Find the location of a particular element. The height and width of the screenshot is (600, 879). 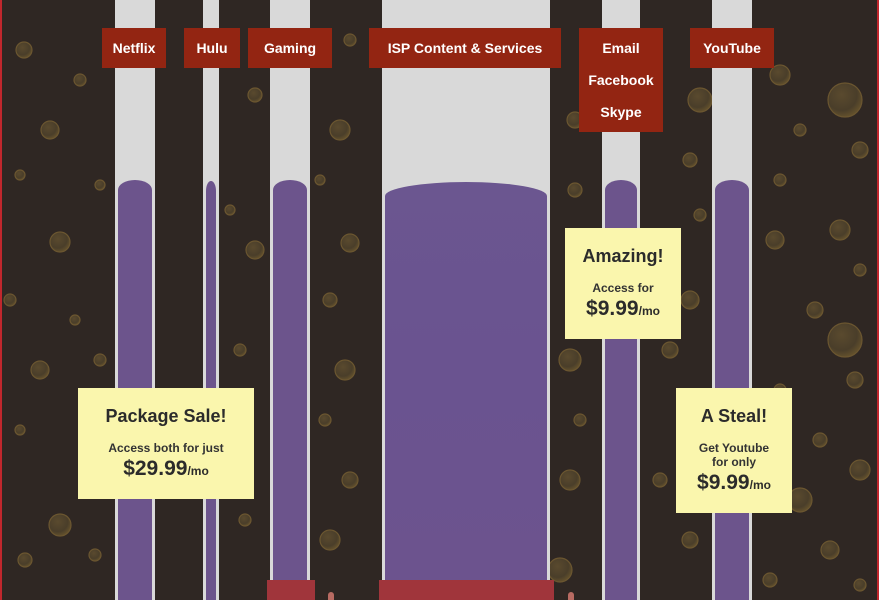

steal-text-1: Get Youtube is located at coordinates (734, 448).